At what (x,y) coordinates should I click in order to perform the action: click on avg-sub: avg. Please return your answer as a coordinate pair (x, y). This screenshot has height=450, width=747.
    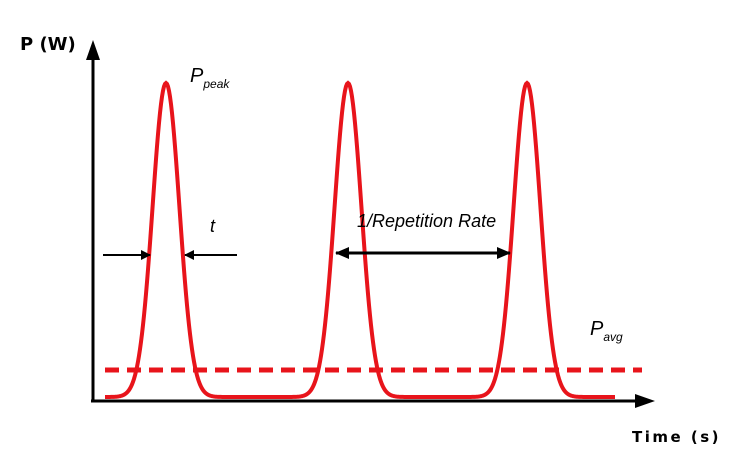
    Looking at the image, I should click on (613, 337).